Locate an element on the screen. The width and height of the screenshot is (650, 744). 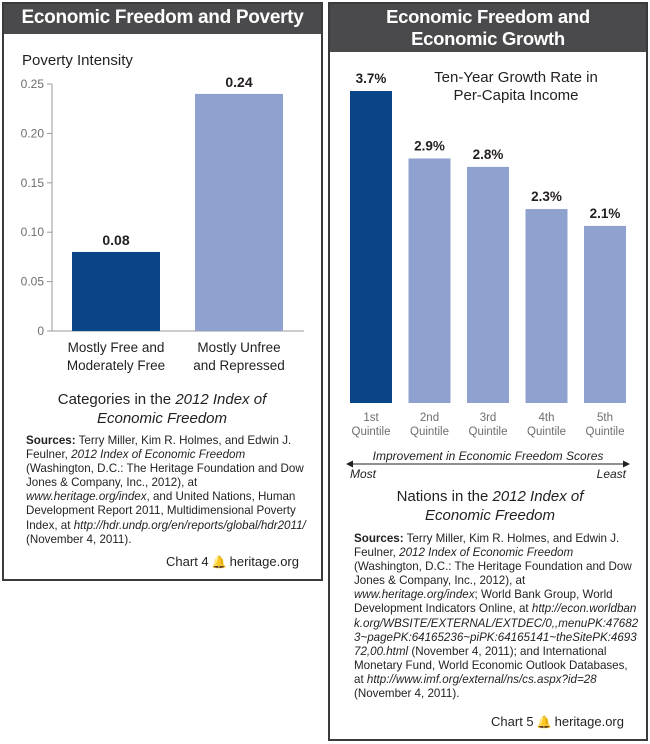
arrow-label: Improvement in Economic Freedom Scores is located at coordinates (488, 456).